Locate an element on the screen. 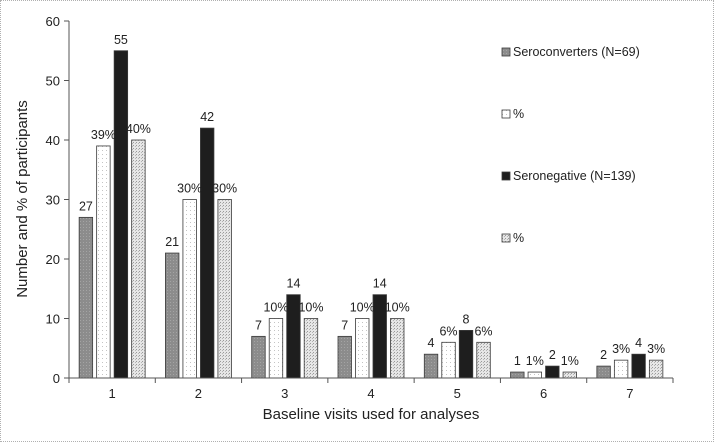 The height and width of the screenshot is (446, 714). x-axis-title: Baseline visits used for analyses is located at coordinates (371, 414).